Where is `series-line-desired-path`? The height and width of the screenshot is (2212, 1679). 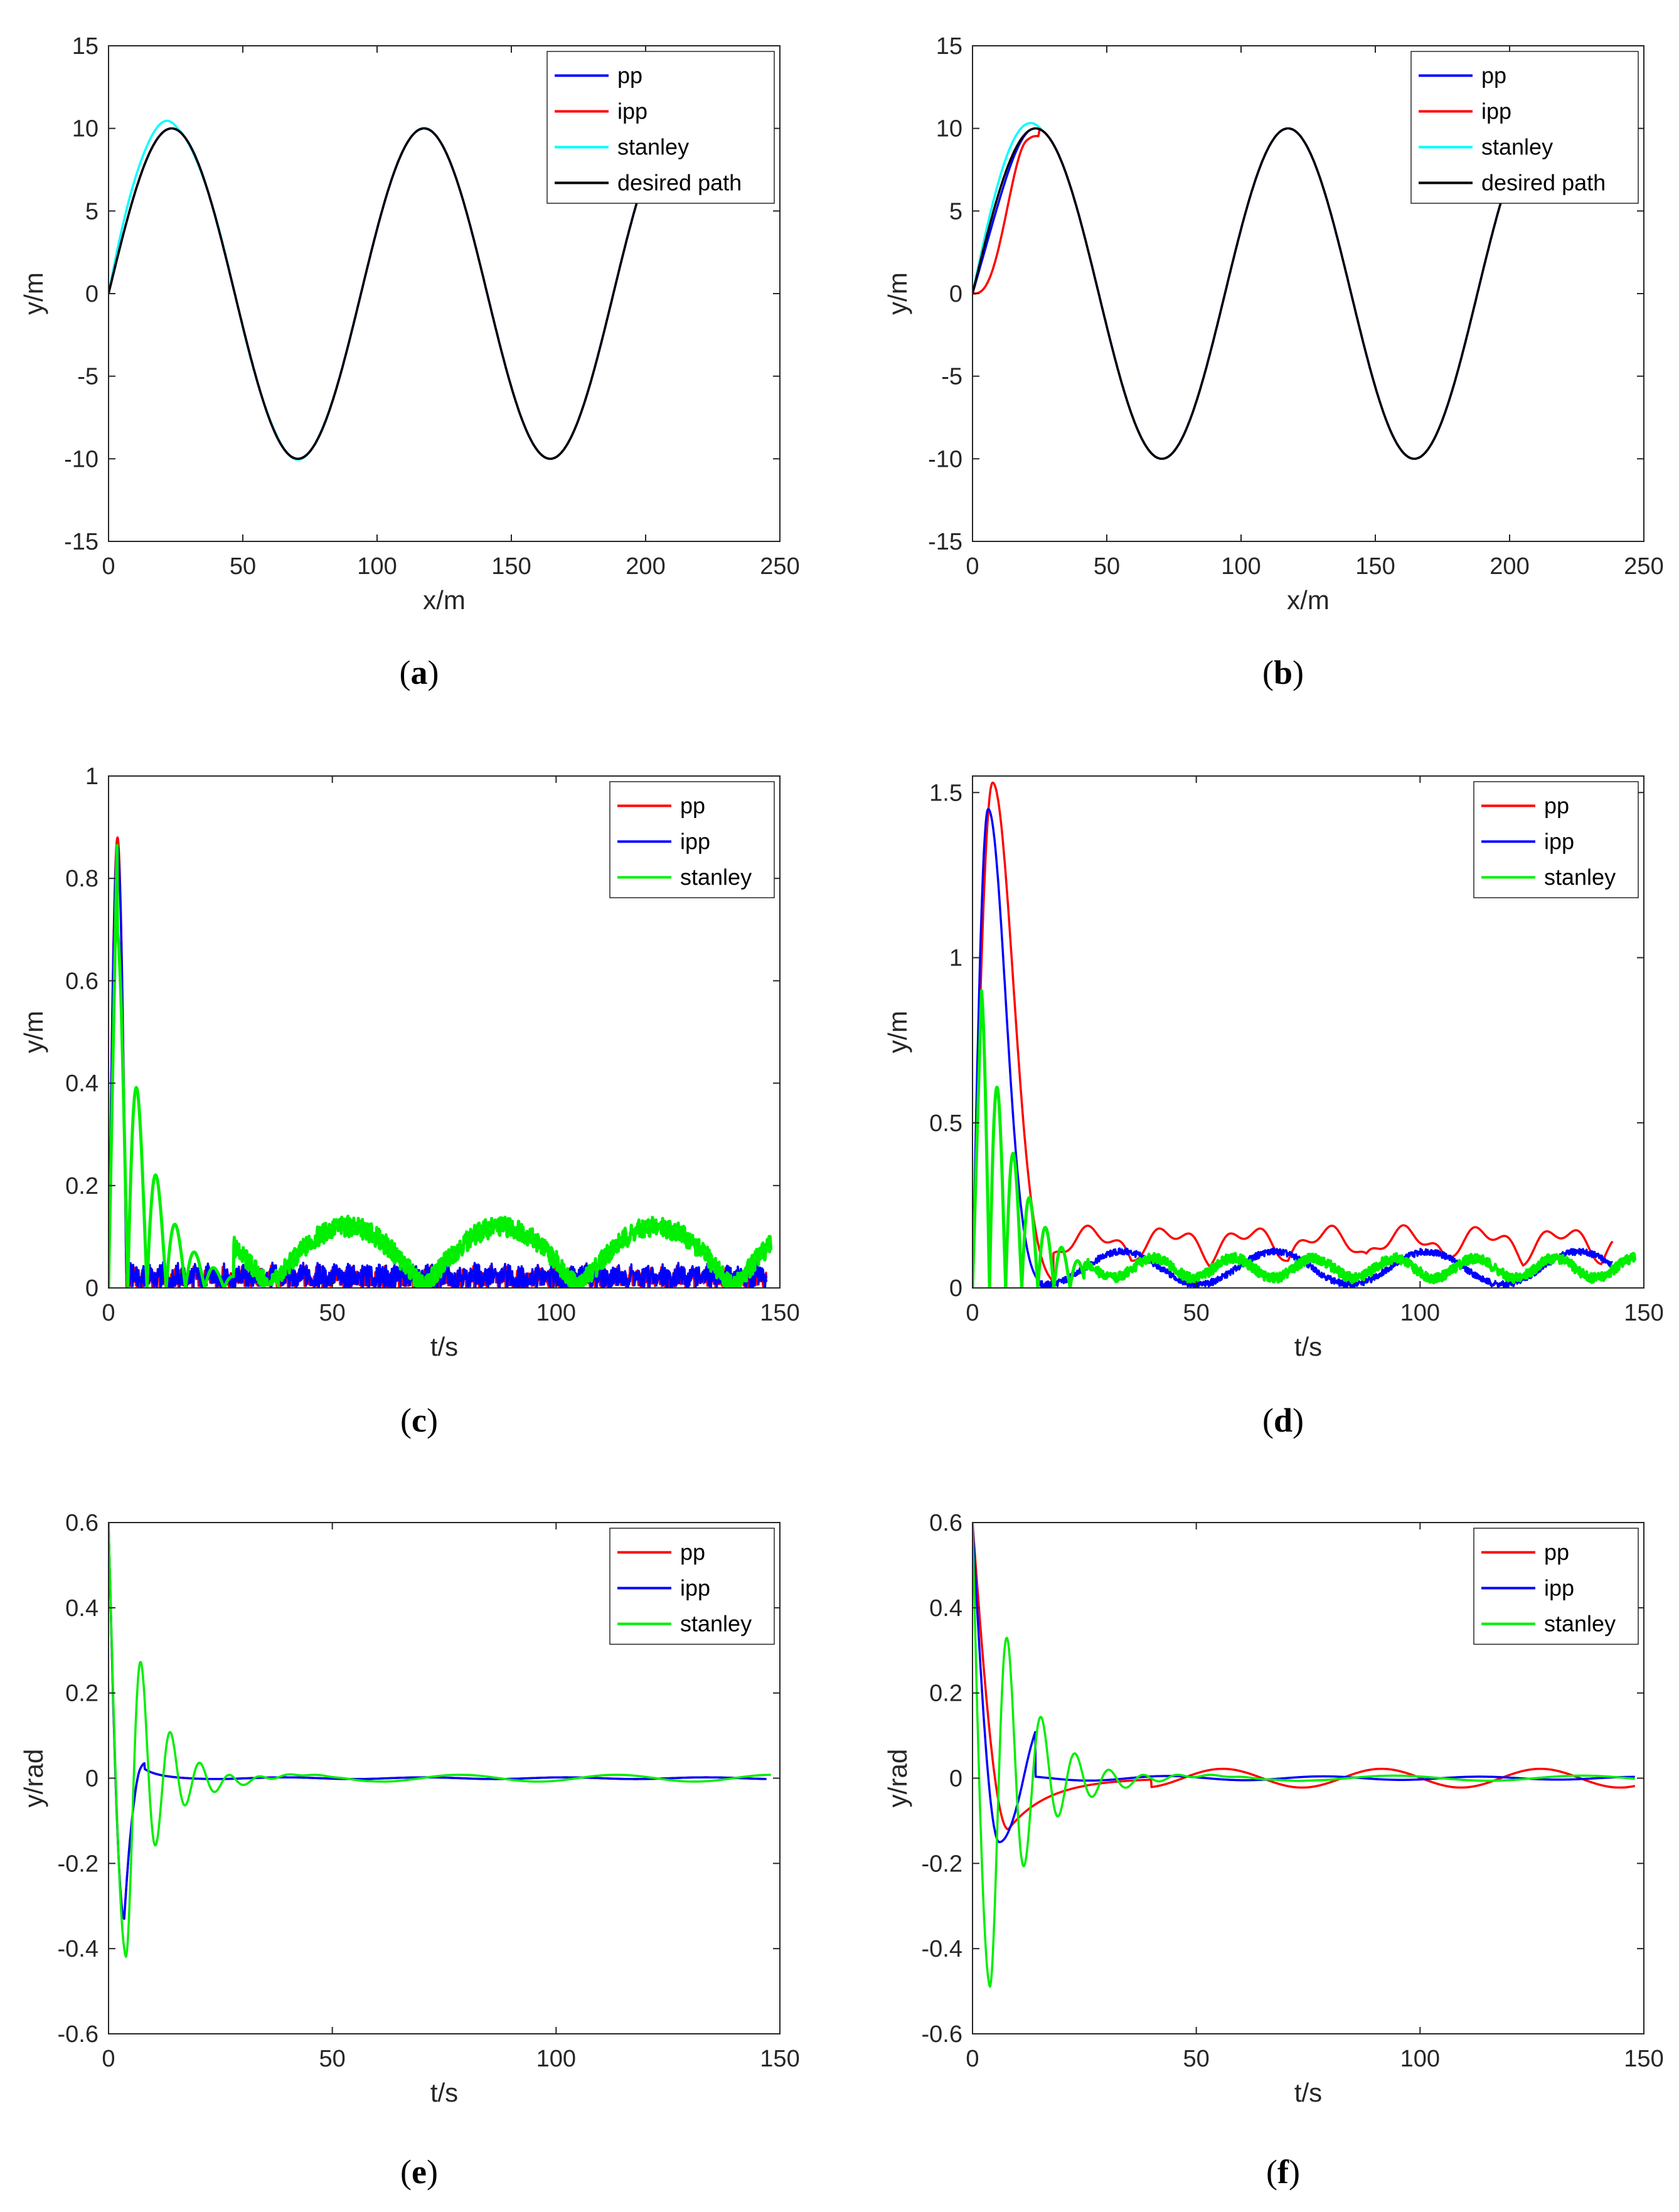 series-line-desired-path is located at coordinates (1242, 293).